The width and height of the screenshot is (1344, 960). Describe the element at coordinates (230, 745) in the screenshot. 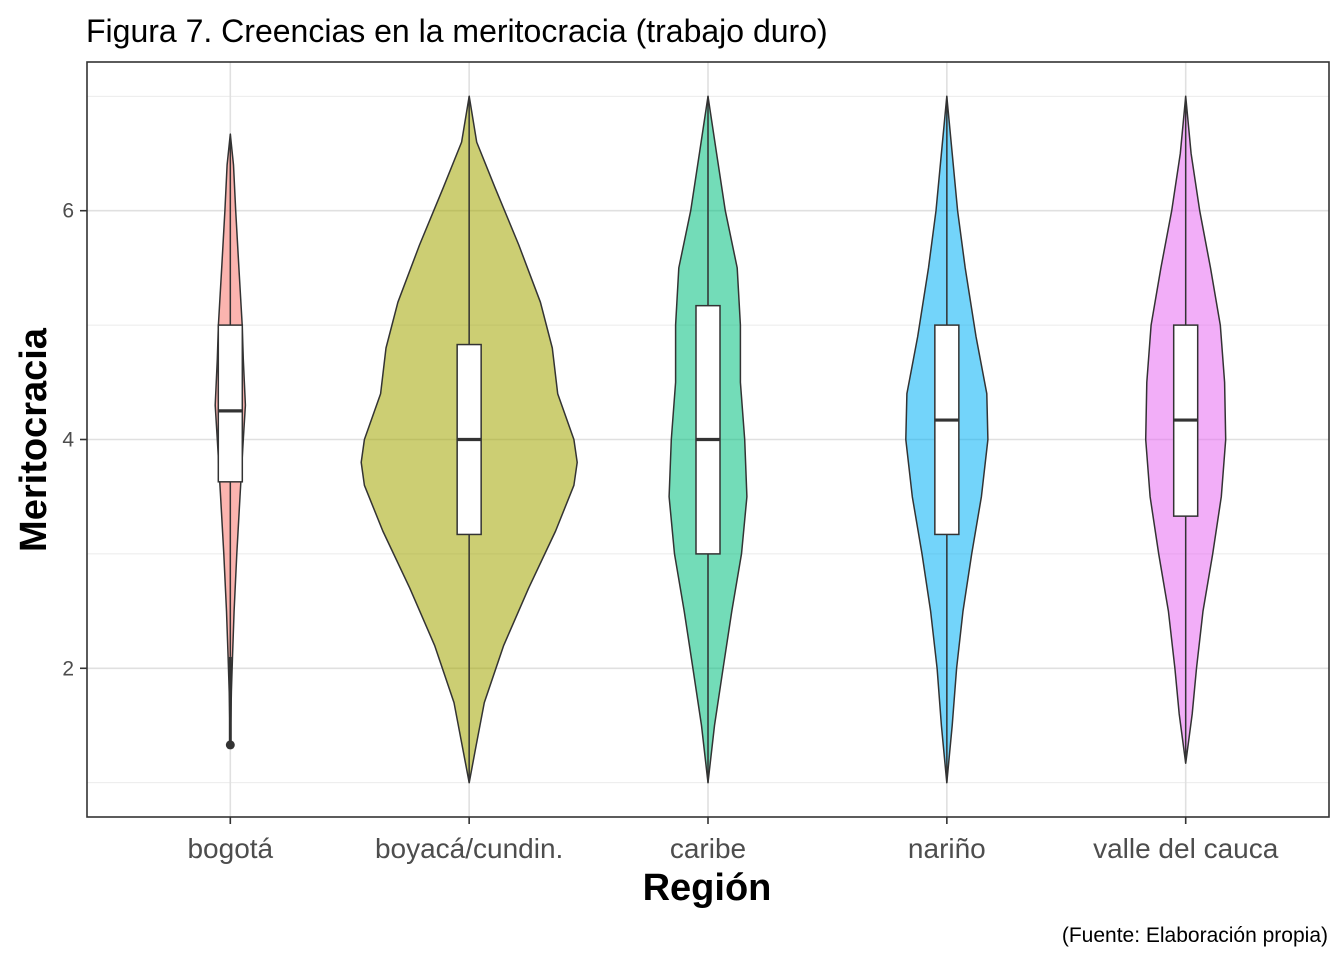

I see `outlier-point` at that location.